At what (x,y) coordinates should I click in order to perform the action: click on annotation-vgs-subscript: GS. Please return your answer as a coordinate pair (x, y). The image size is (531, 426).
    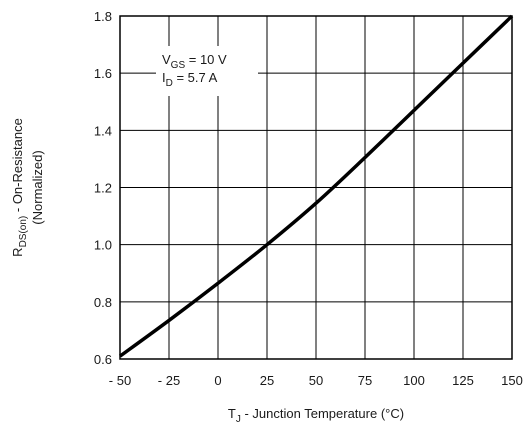
    Looking at the image, I should click on (178, 65).